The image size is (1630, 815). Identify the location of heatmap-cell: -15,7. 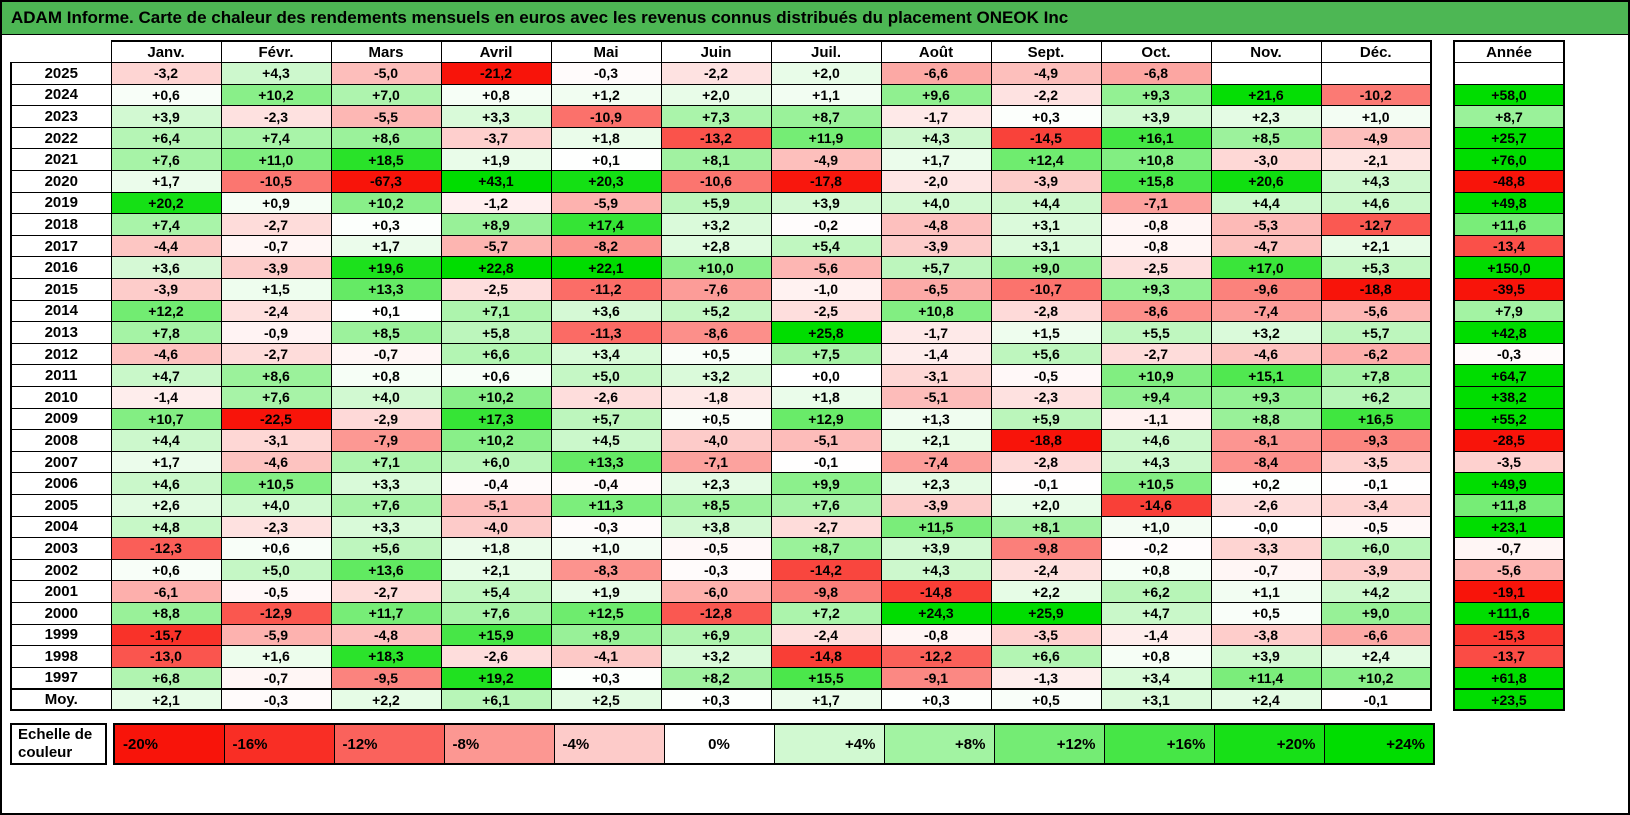
(166, 635).